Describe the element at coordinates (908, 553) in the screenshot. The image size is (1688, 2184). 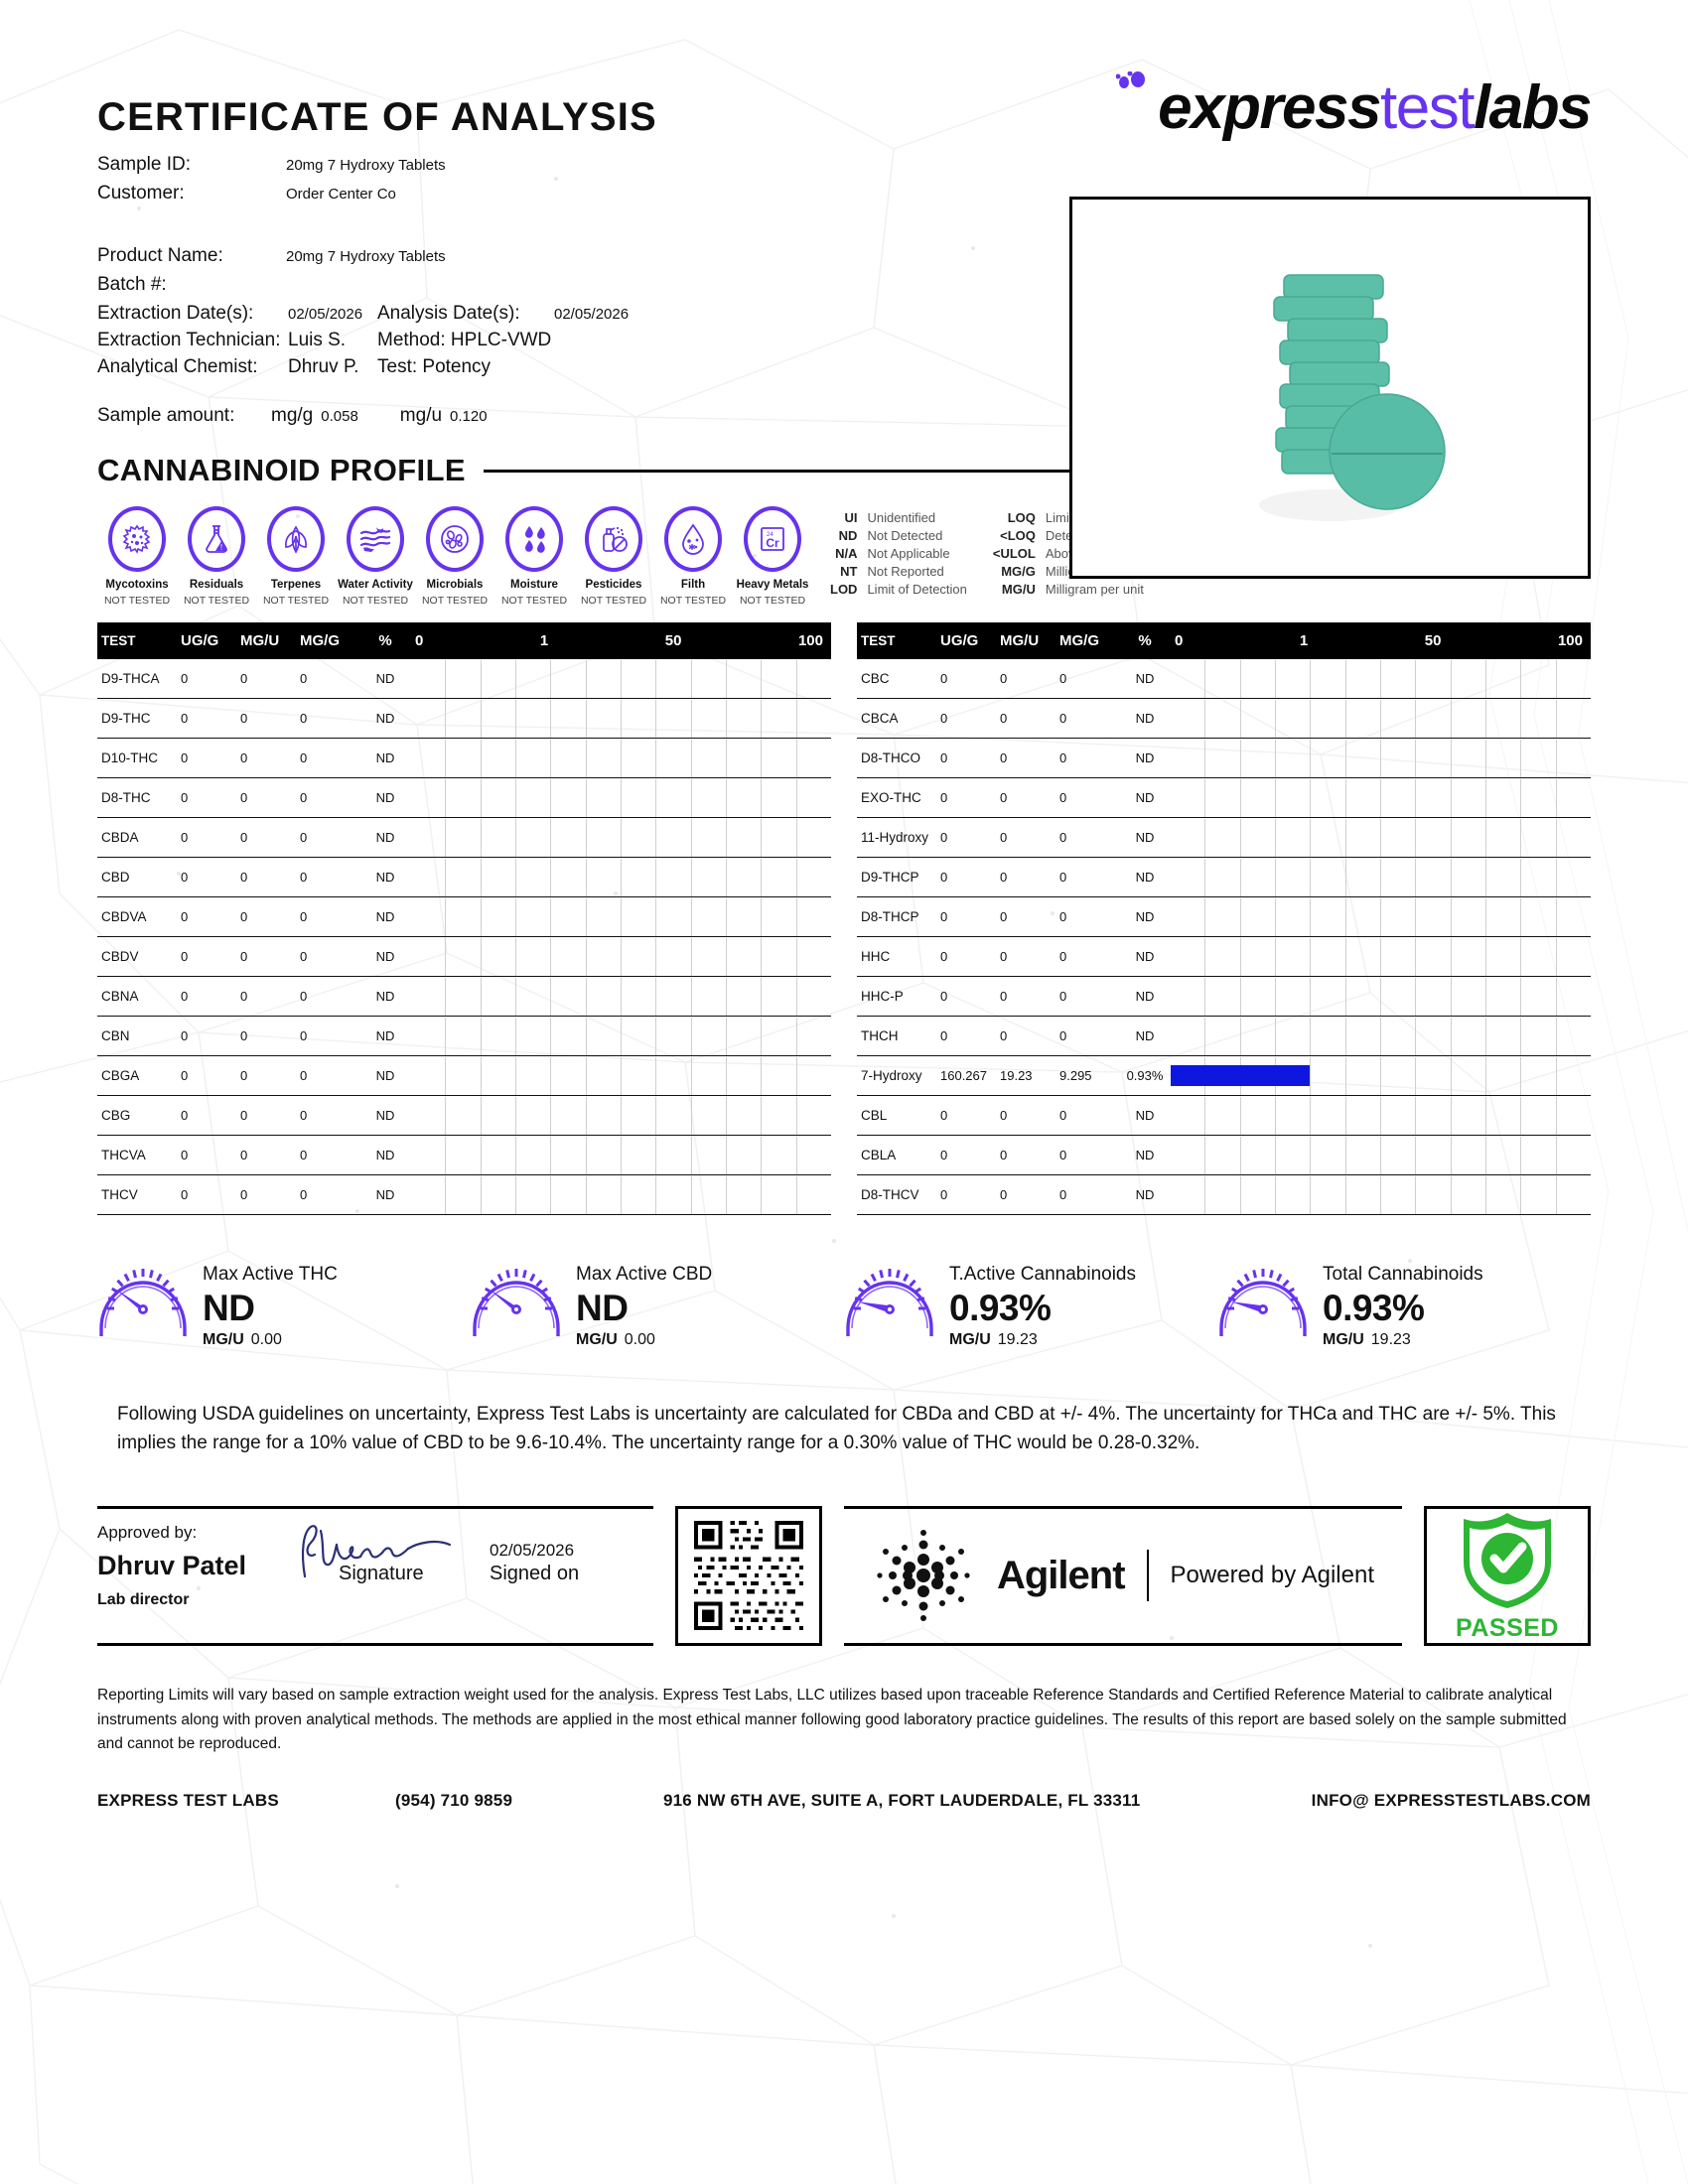
I see `legend-value: Not Applicable` at that location.